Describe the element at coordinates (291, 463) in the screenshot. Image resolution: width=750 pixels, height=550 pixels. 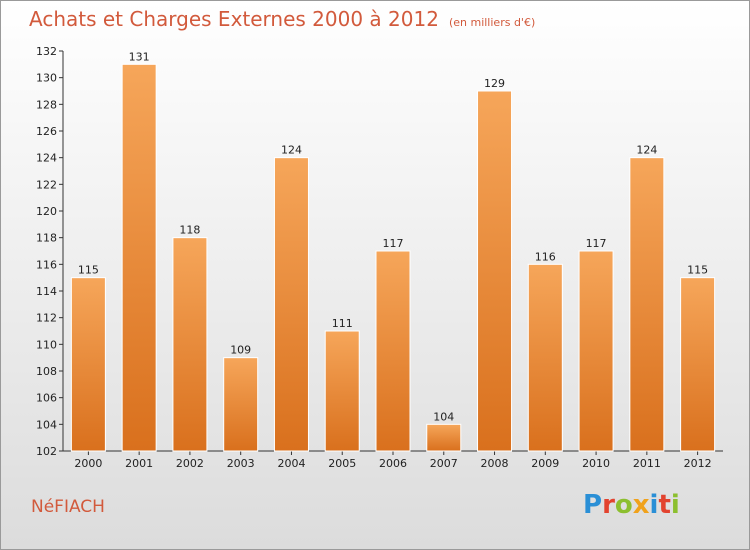
I see `x-tick-label: 2004` at that location.